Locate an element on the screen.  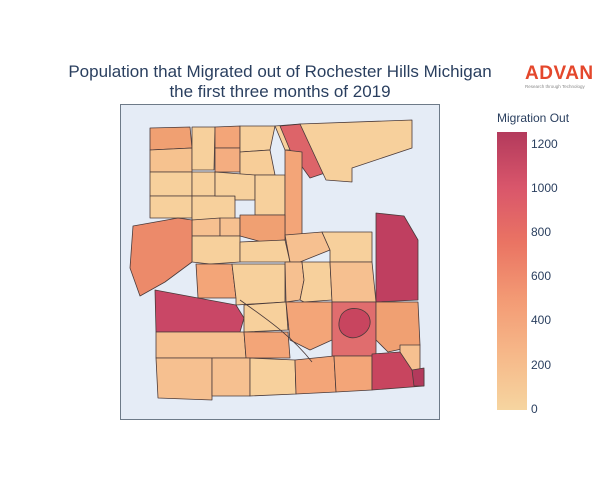
colorbar-tick: 400 is located at coordinates (541, 320).